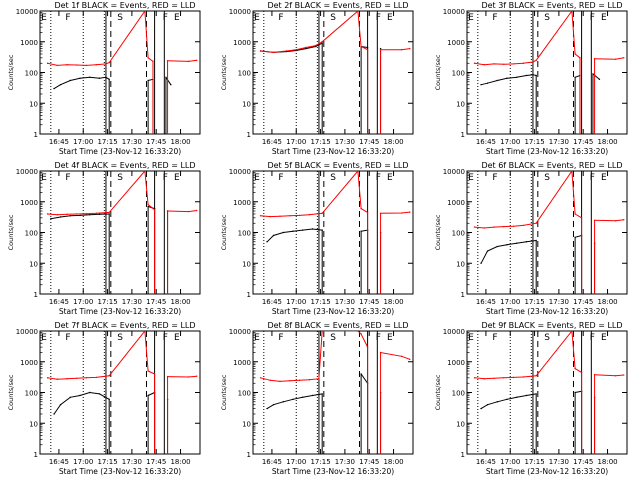 This screenshot has width=640, height=480. I want to click on plot-title: Det 2f BLACK = Events, RED = LLD, so click(338, 5).